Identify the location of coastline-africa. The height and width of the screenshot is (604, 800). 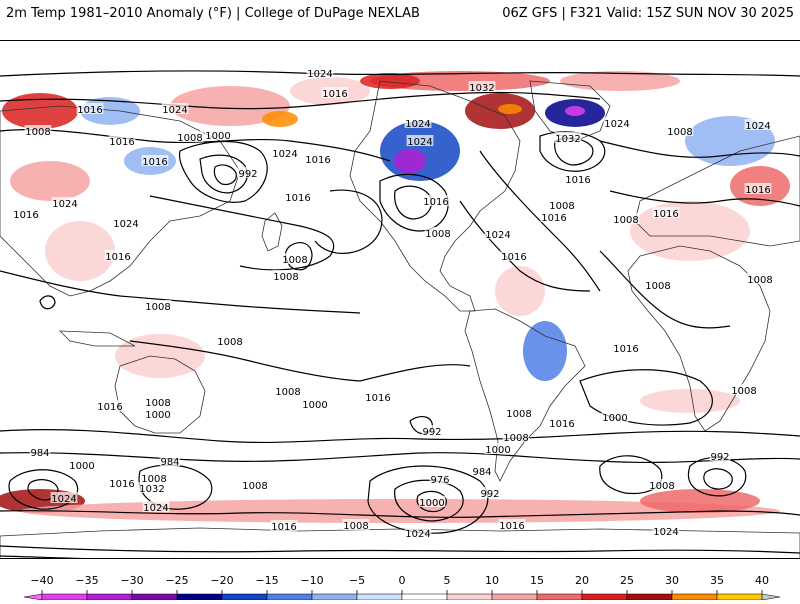
(699, 338).